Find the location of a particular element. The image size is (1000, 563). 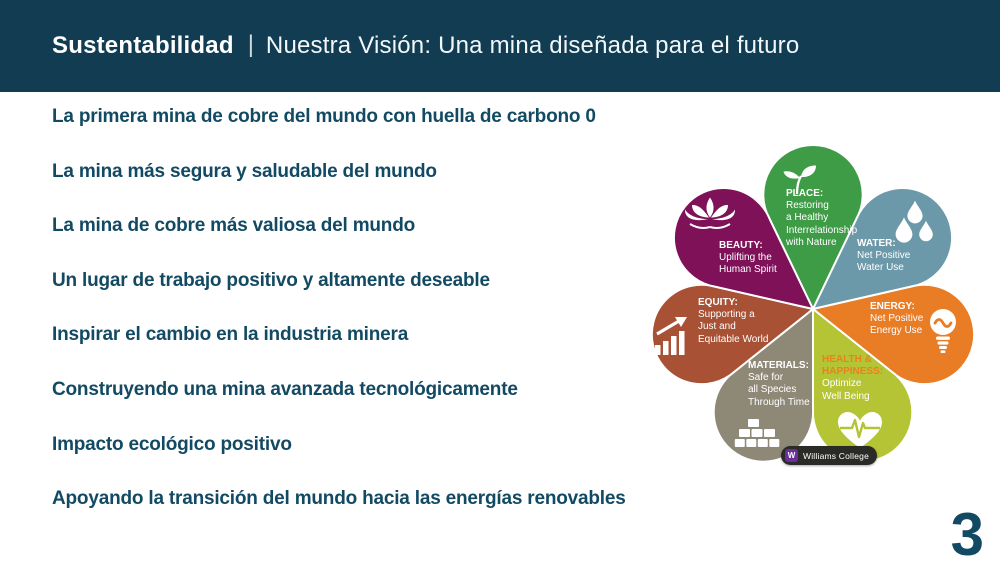

petal-equity-heading: EQUITY: is located at coordinates (718, 302).